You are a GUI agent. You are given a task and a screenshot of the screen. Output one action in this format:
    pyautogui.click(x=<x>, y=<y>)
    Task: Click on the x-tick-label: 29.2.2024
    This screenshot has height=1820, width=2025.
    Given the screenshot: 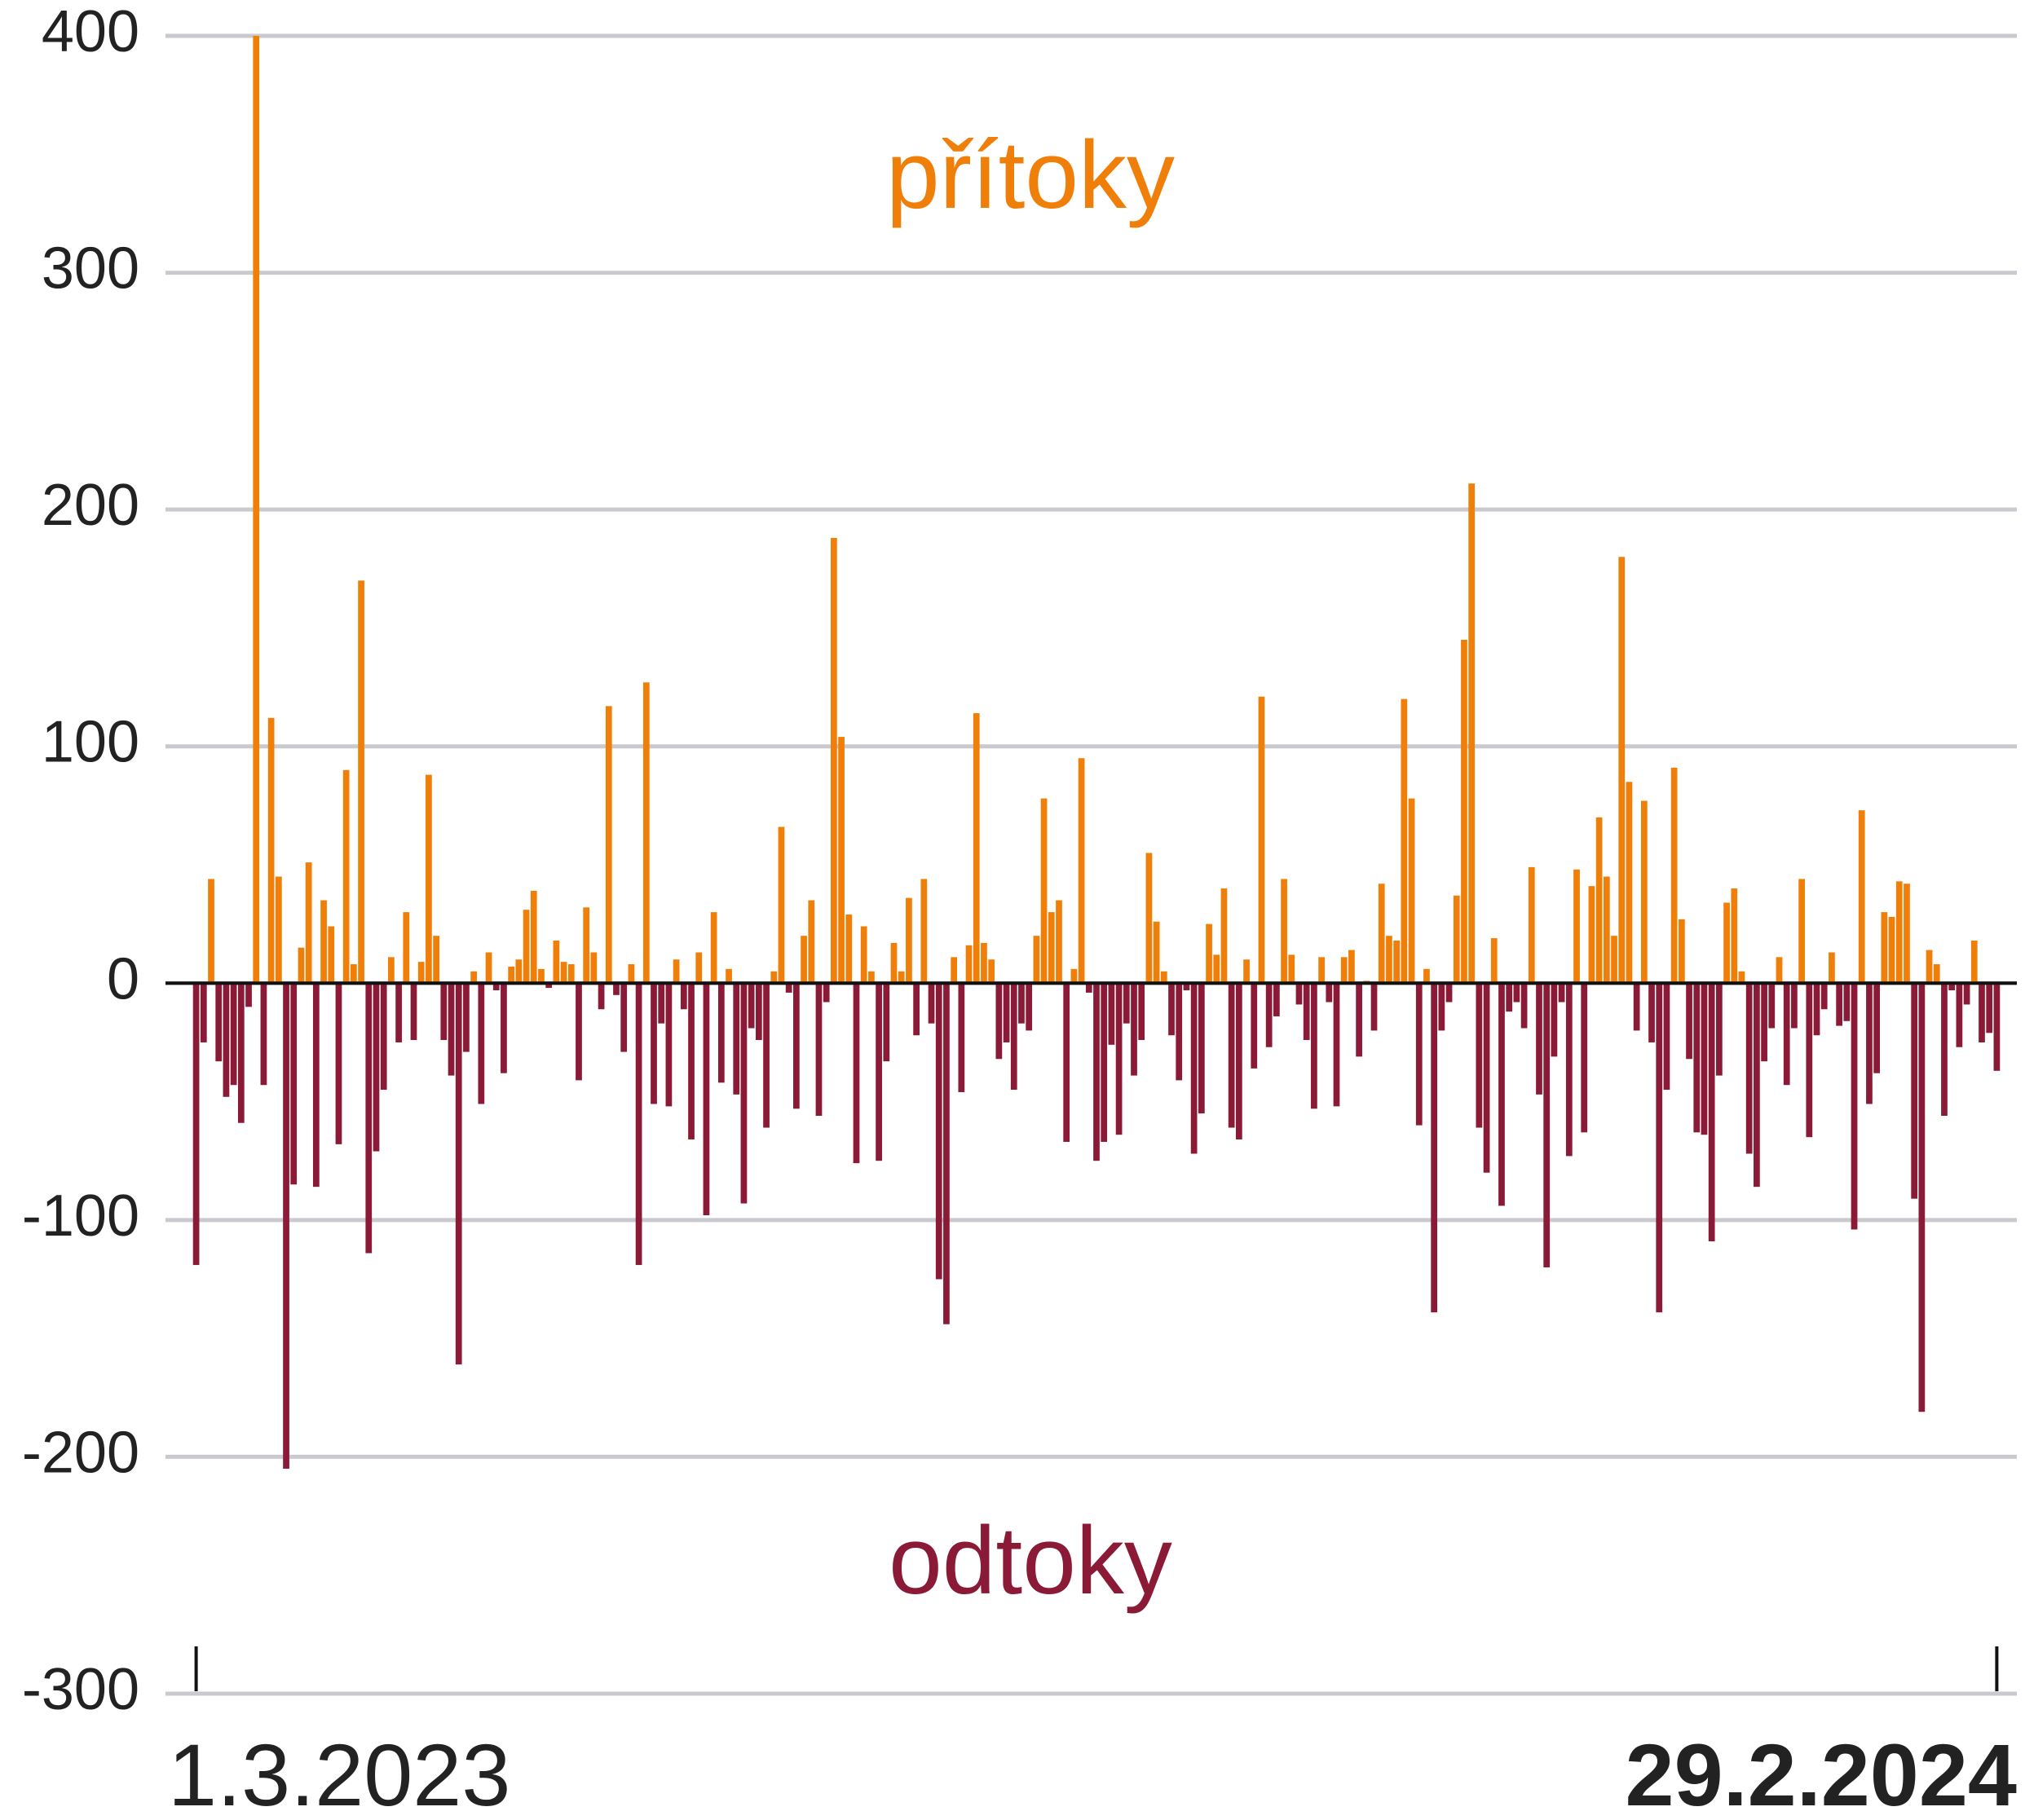 What is the action you would take?
    pyautogui.click(x=1821, y=1772)
    